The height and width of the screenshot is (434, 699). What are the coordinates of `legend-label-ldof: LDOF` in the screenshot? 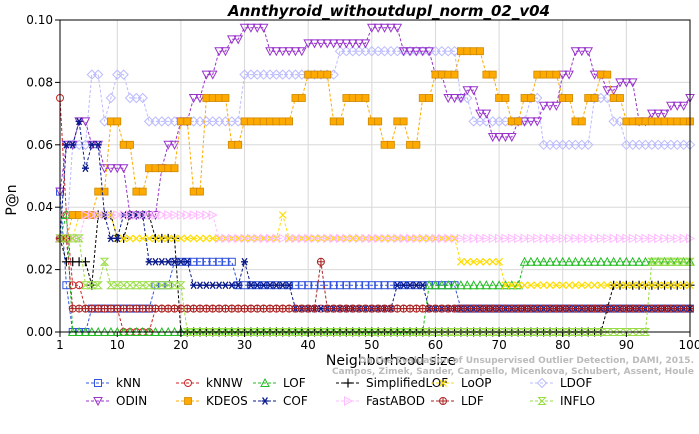 It's located at (576, 383).